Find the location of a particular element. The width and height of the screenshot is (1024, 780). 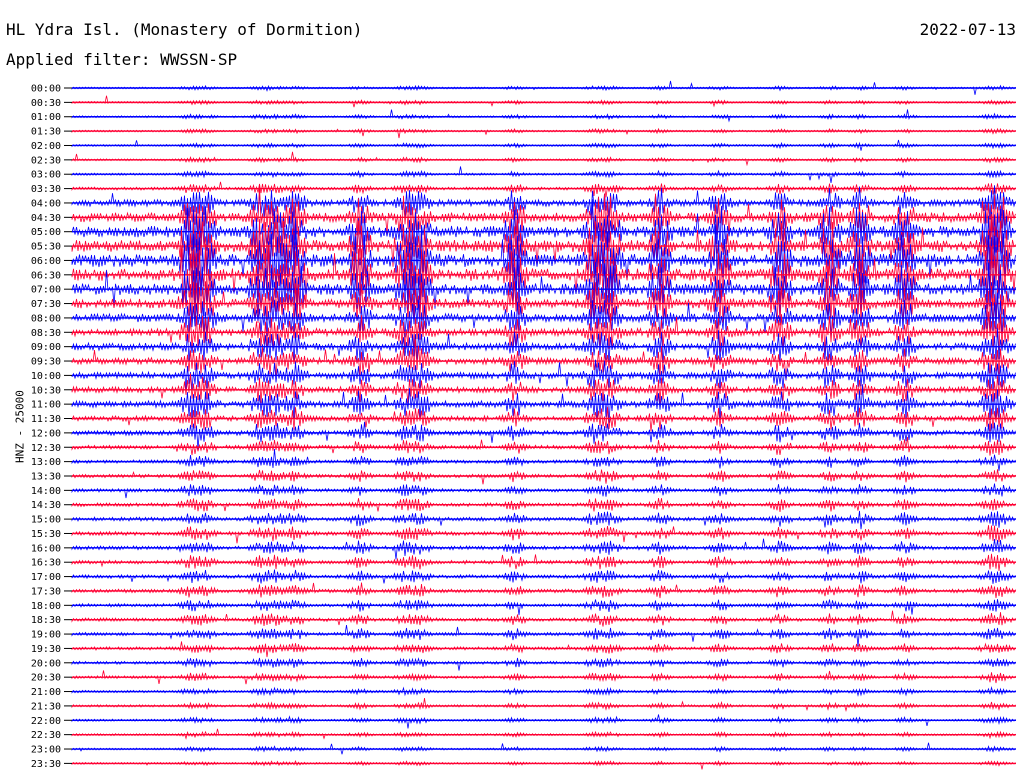

row-label: 19:30 is located at coordinates (46, 649).